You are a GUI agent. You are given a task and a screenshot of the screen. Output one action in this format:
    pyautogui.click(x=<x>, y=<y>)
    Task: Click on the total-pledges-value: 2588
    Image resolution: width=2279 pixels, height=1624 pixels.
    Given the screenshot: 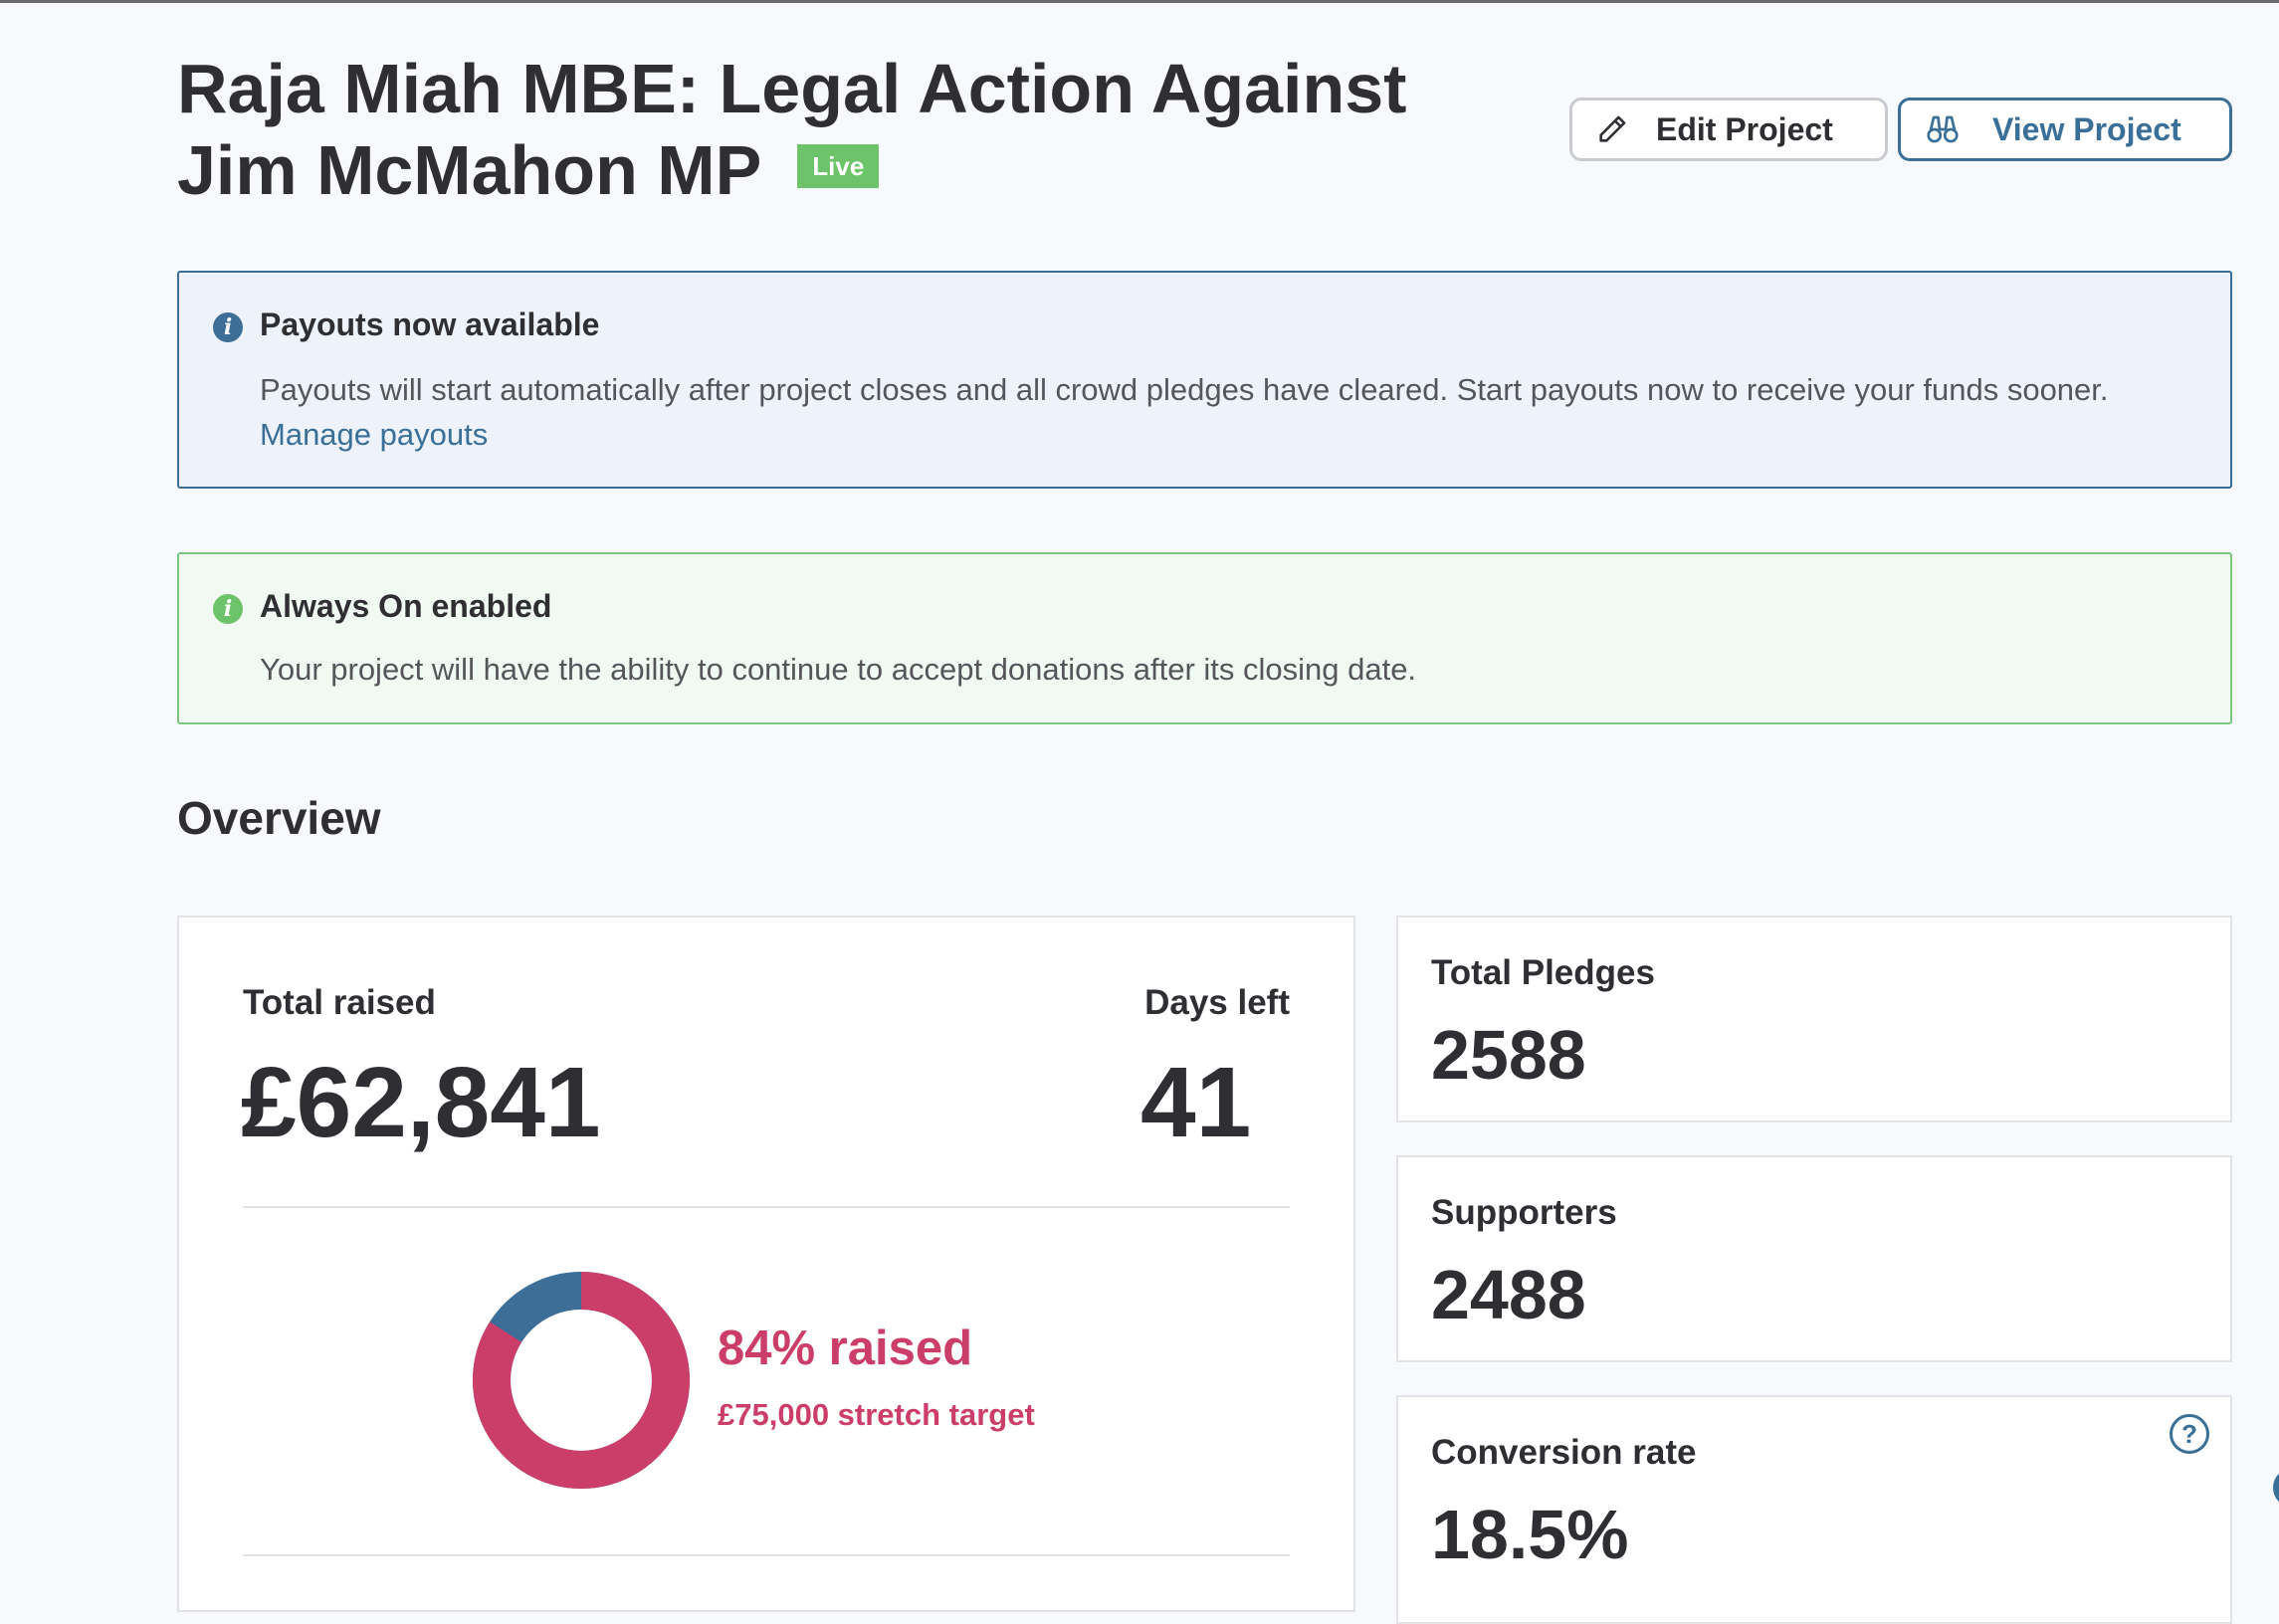 What is the action you would take?
    pyautogui.click(x=1508, y=1055)
    